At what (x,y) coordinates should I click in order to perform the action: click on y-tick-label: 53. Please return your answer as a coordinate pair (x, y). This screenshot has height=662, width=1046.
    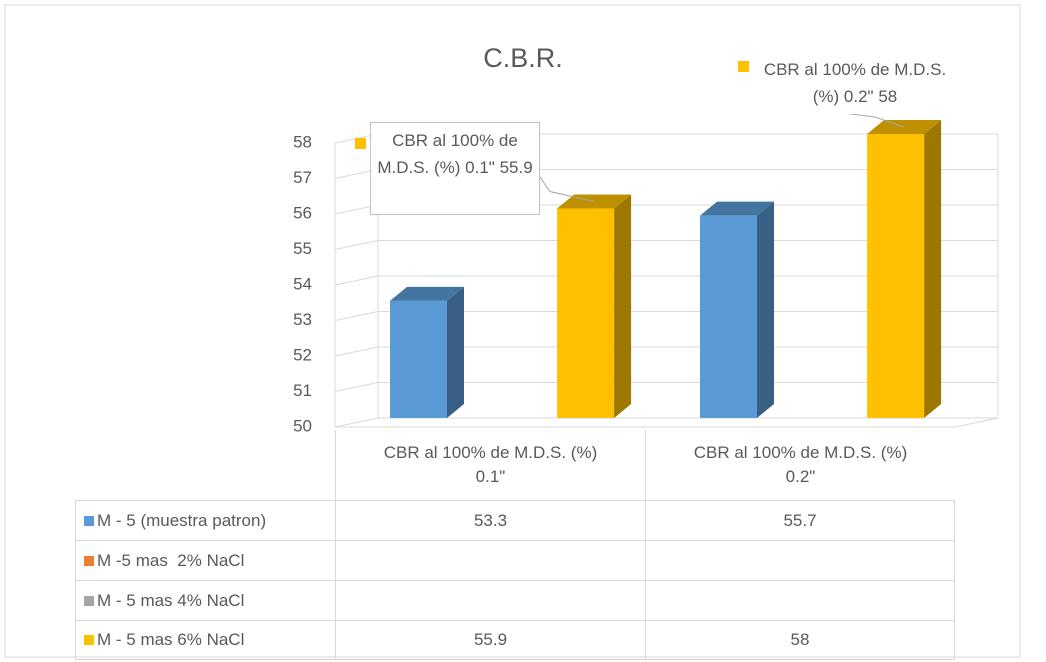
    Looking at the image, I should click on (302, 319).